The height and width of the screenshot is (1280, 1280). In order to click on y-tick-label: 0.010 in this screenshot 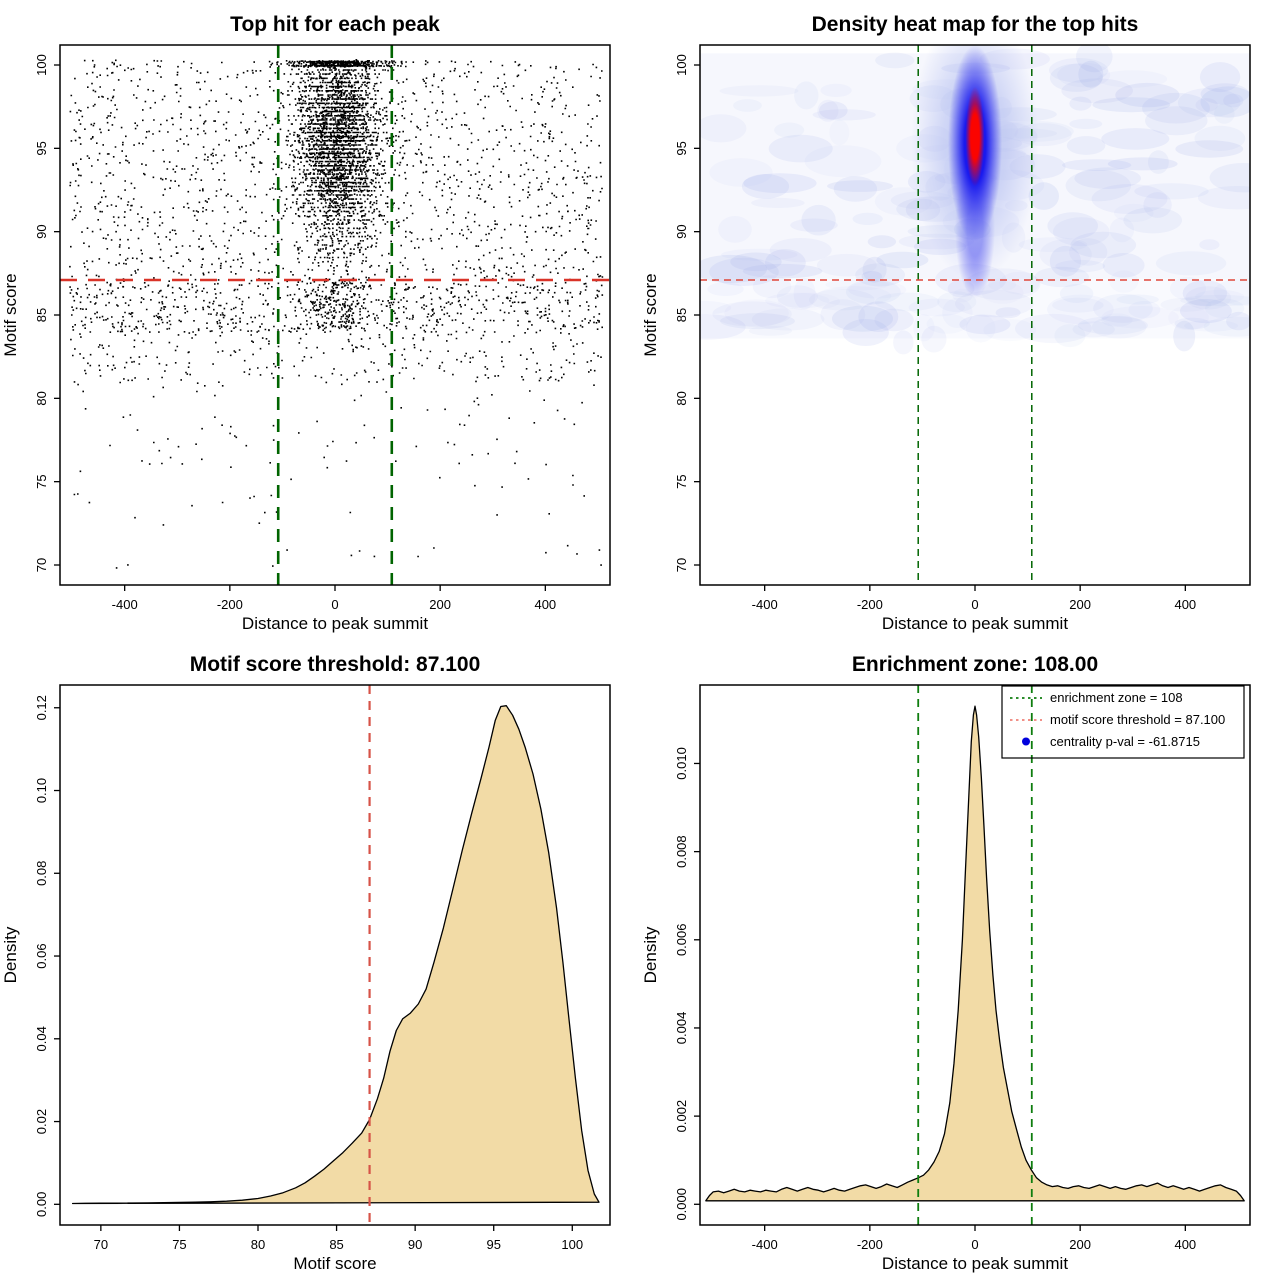, I will do `click(681, 763)`.